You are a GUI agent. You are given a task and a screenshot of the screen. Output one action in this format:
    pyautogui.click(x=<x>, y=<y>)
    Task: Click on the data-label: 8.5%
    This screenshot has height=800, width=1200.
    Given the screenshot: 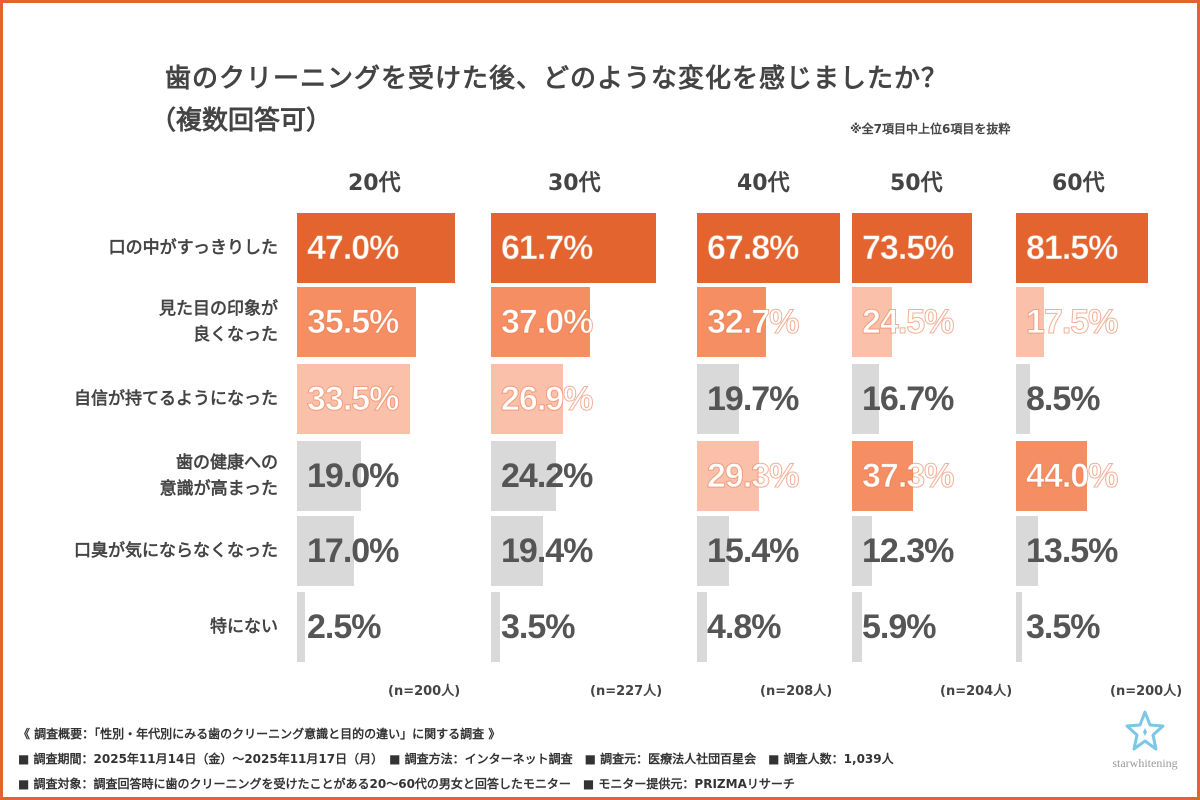 What is the action you would take?
    pyautogui.click(x=1063, y=399)
    